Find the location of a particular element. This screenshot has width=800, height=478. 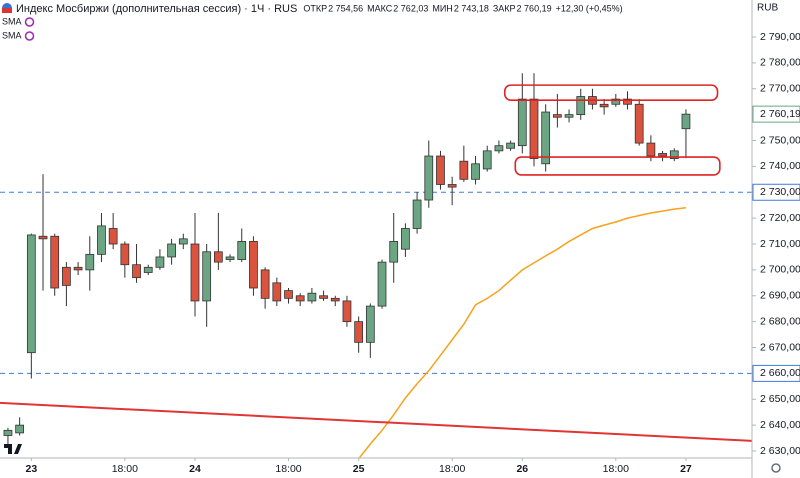

ohlc-label: ОТКР is located at coordinates (315, 8).